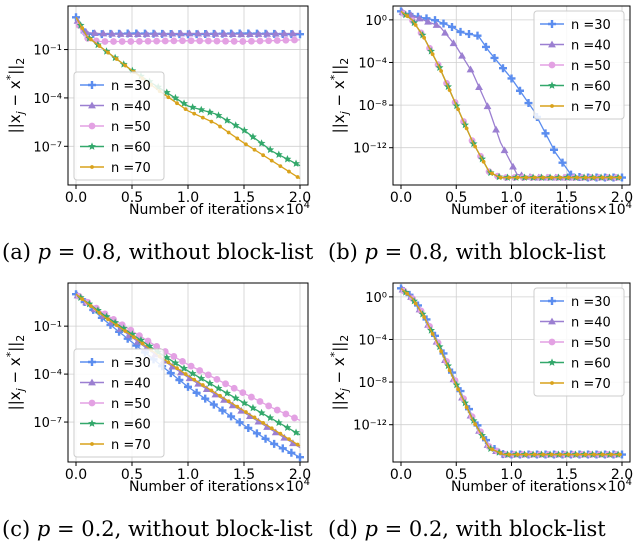 This screenshot has width=634, height=550. What do you see at coordinates (182, 252) in the screenshot?
I see `caption-a-rest: = 0.8, without block-list` at bounding box center [182, 252].